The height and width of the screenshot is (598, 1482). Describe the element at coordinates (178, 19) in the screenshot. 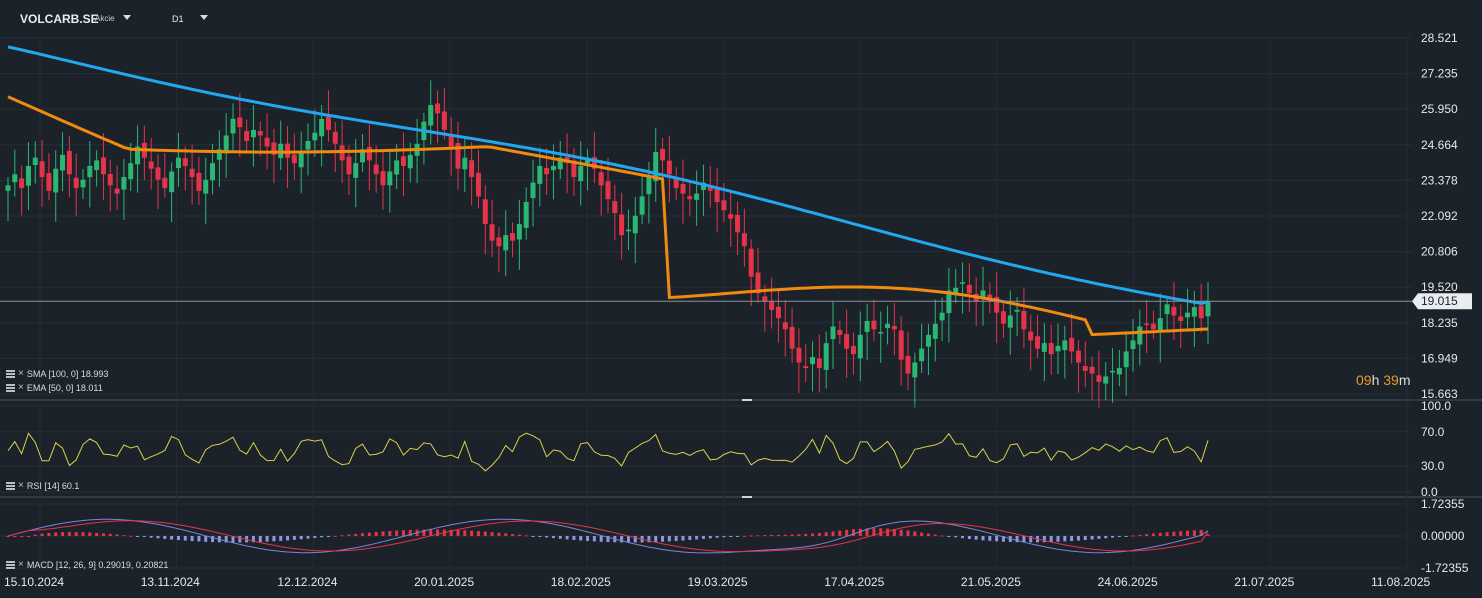

I see `timeframe-label: D1` at that location.